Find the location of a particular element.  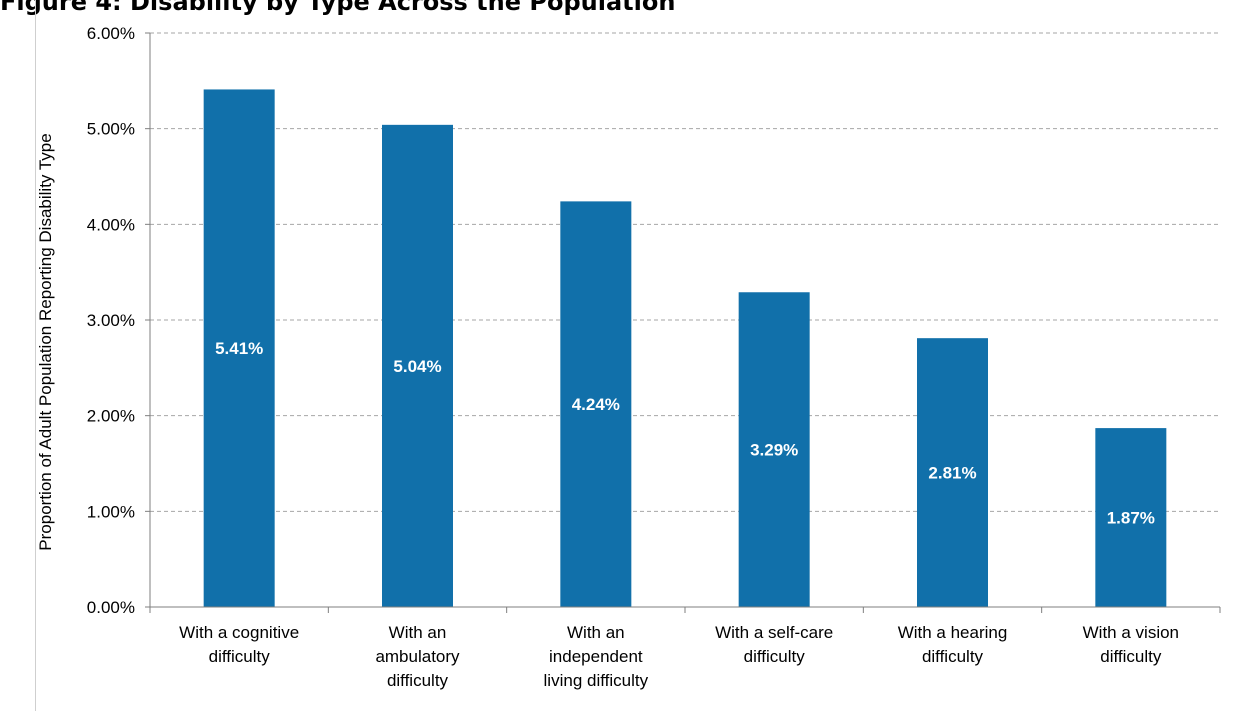

y-tick-labels: 0.00% 1.00% 2.00% 3.00% 4.00% 5.00% 6.00% is located at coordinates (111, 320).